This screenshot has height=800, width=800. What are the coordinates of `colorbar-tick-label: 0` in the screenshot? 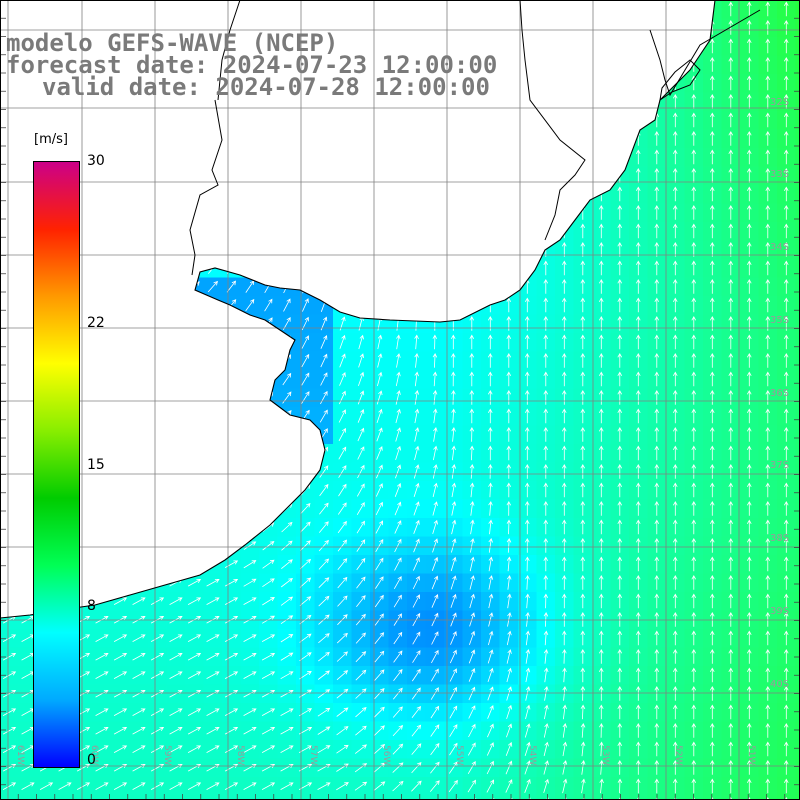 It's located at (91, 760).